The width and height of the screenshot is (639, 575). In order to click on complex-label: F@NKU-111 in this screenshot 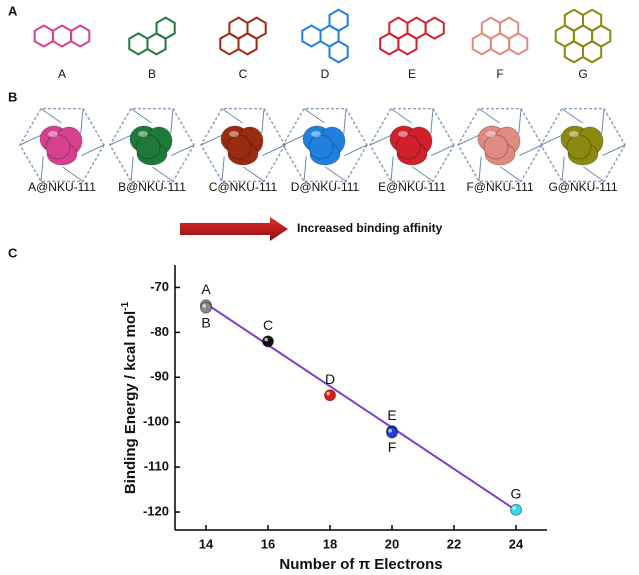, I will do `click(499, 187)`.